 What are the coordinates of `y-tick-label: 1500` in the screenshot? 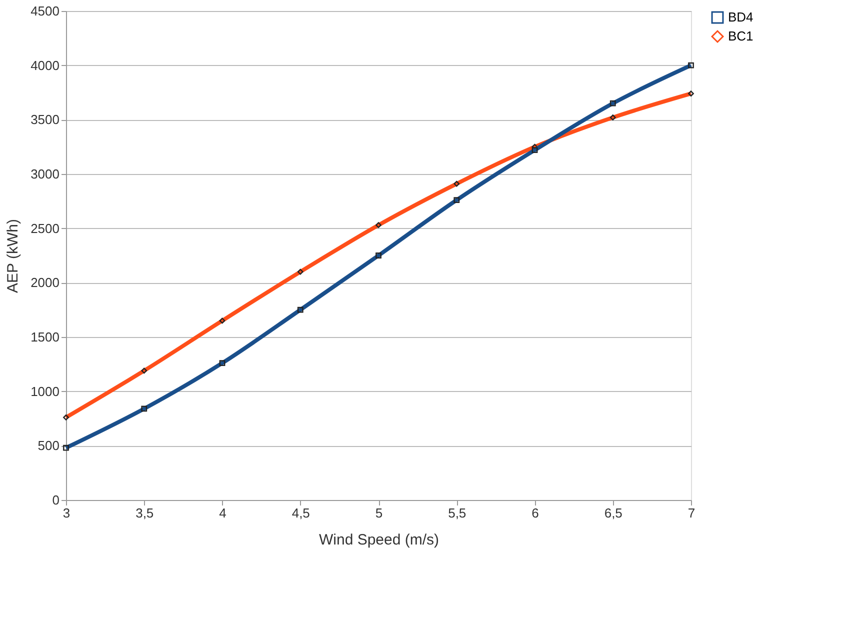 It's located at (45, 337).